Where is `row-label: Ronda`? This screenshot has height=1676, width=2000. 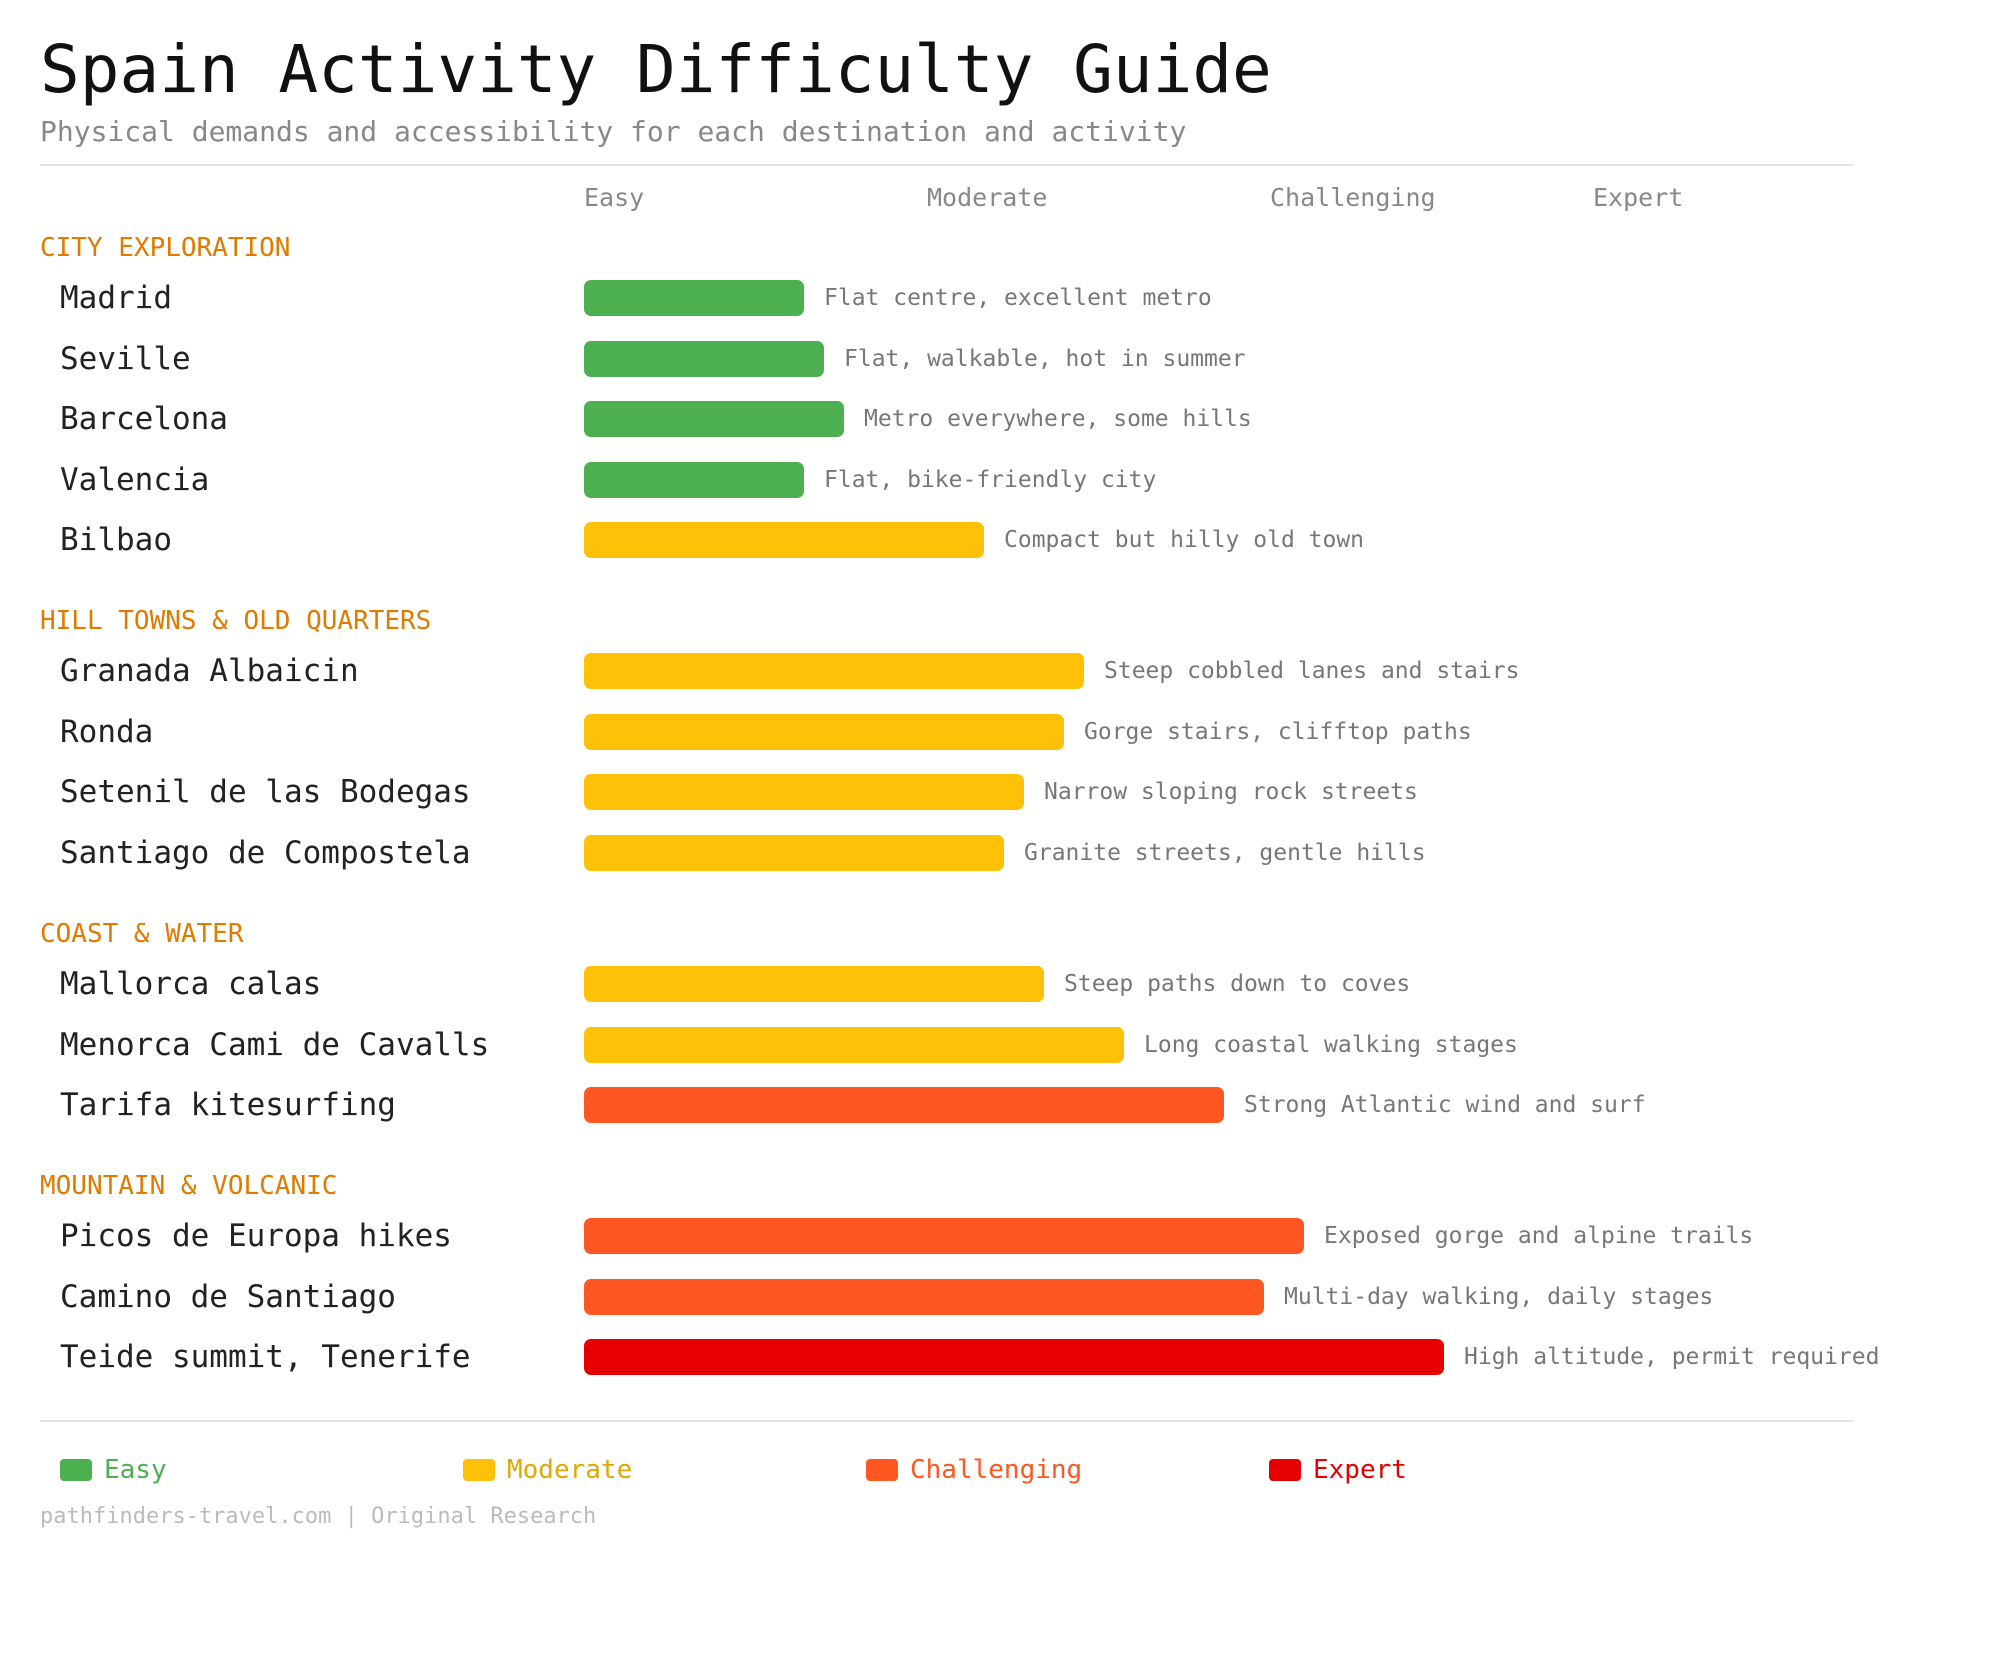
row-label: Ronda is located at coordinates (107, 731).